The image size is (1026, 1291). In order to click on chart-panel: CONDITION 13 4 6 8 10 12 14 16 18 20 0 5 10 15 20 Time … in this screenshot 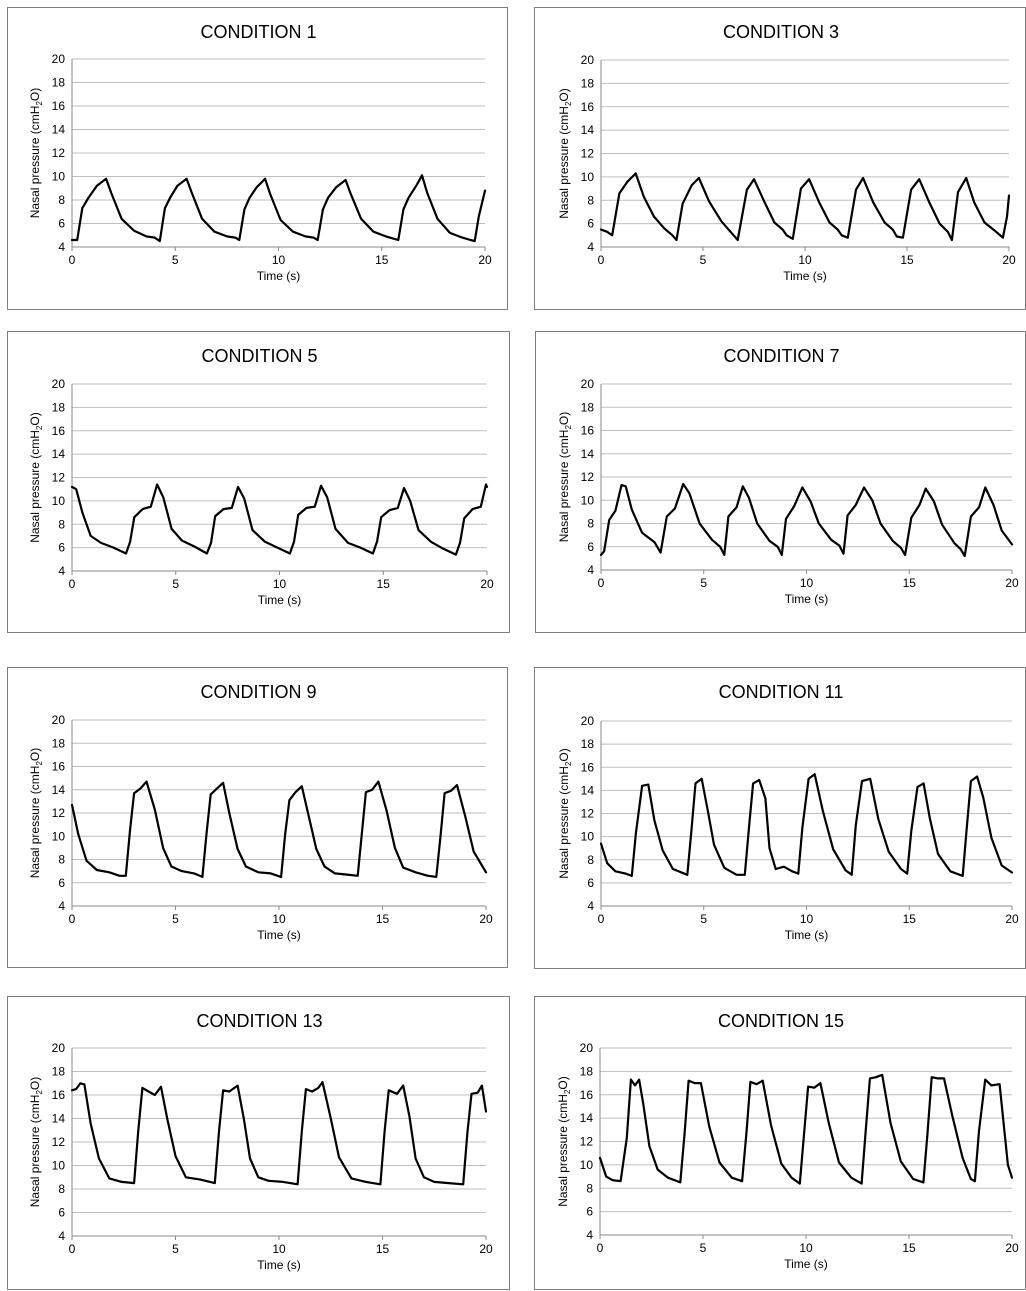, I will do `click(258, 1143)`.